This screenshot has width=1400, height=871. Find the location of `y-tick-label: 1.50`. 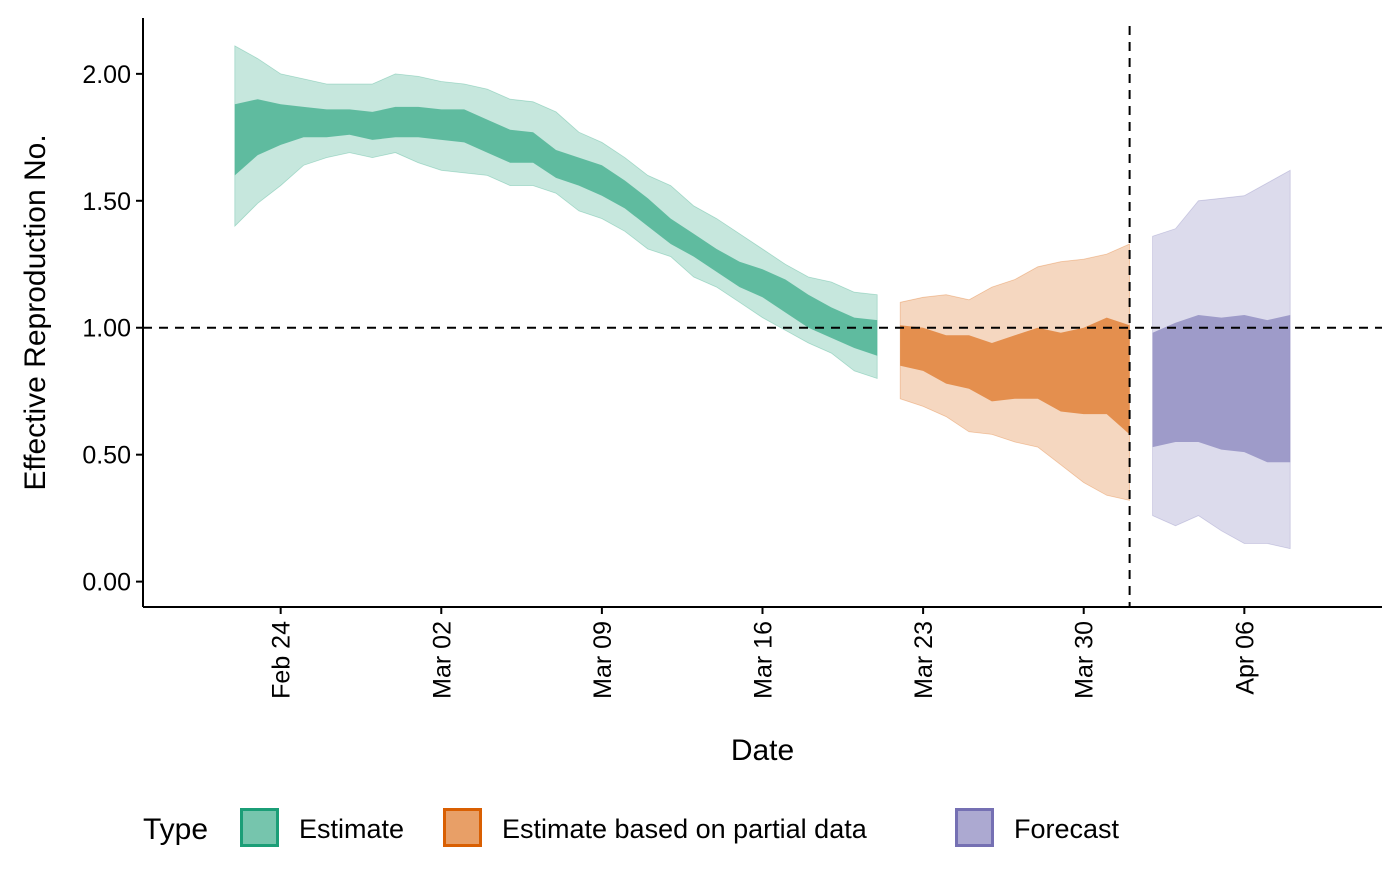

y-tick-label: 1.50 is located at coordinates (106, 202).